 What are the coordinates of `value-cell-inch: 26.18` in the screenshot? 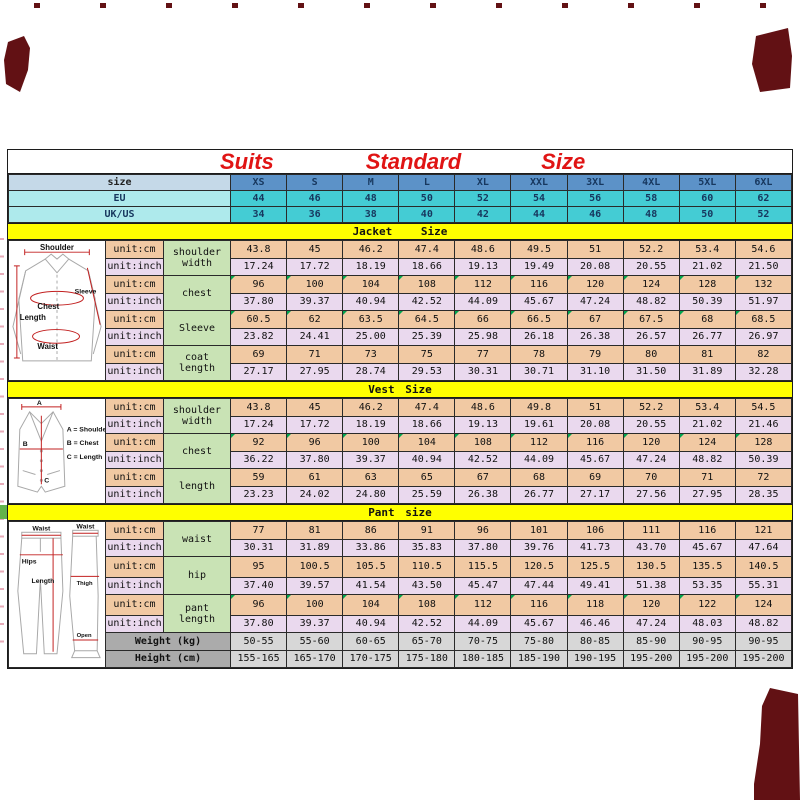 It's located at (539, 336).